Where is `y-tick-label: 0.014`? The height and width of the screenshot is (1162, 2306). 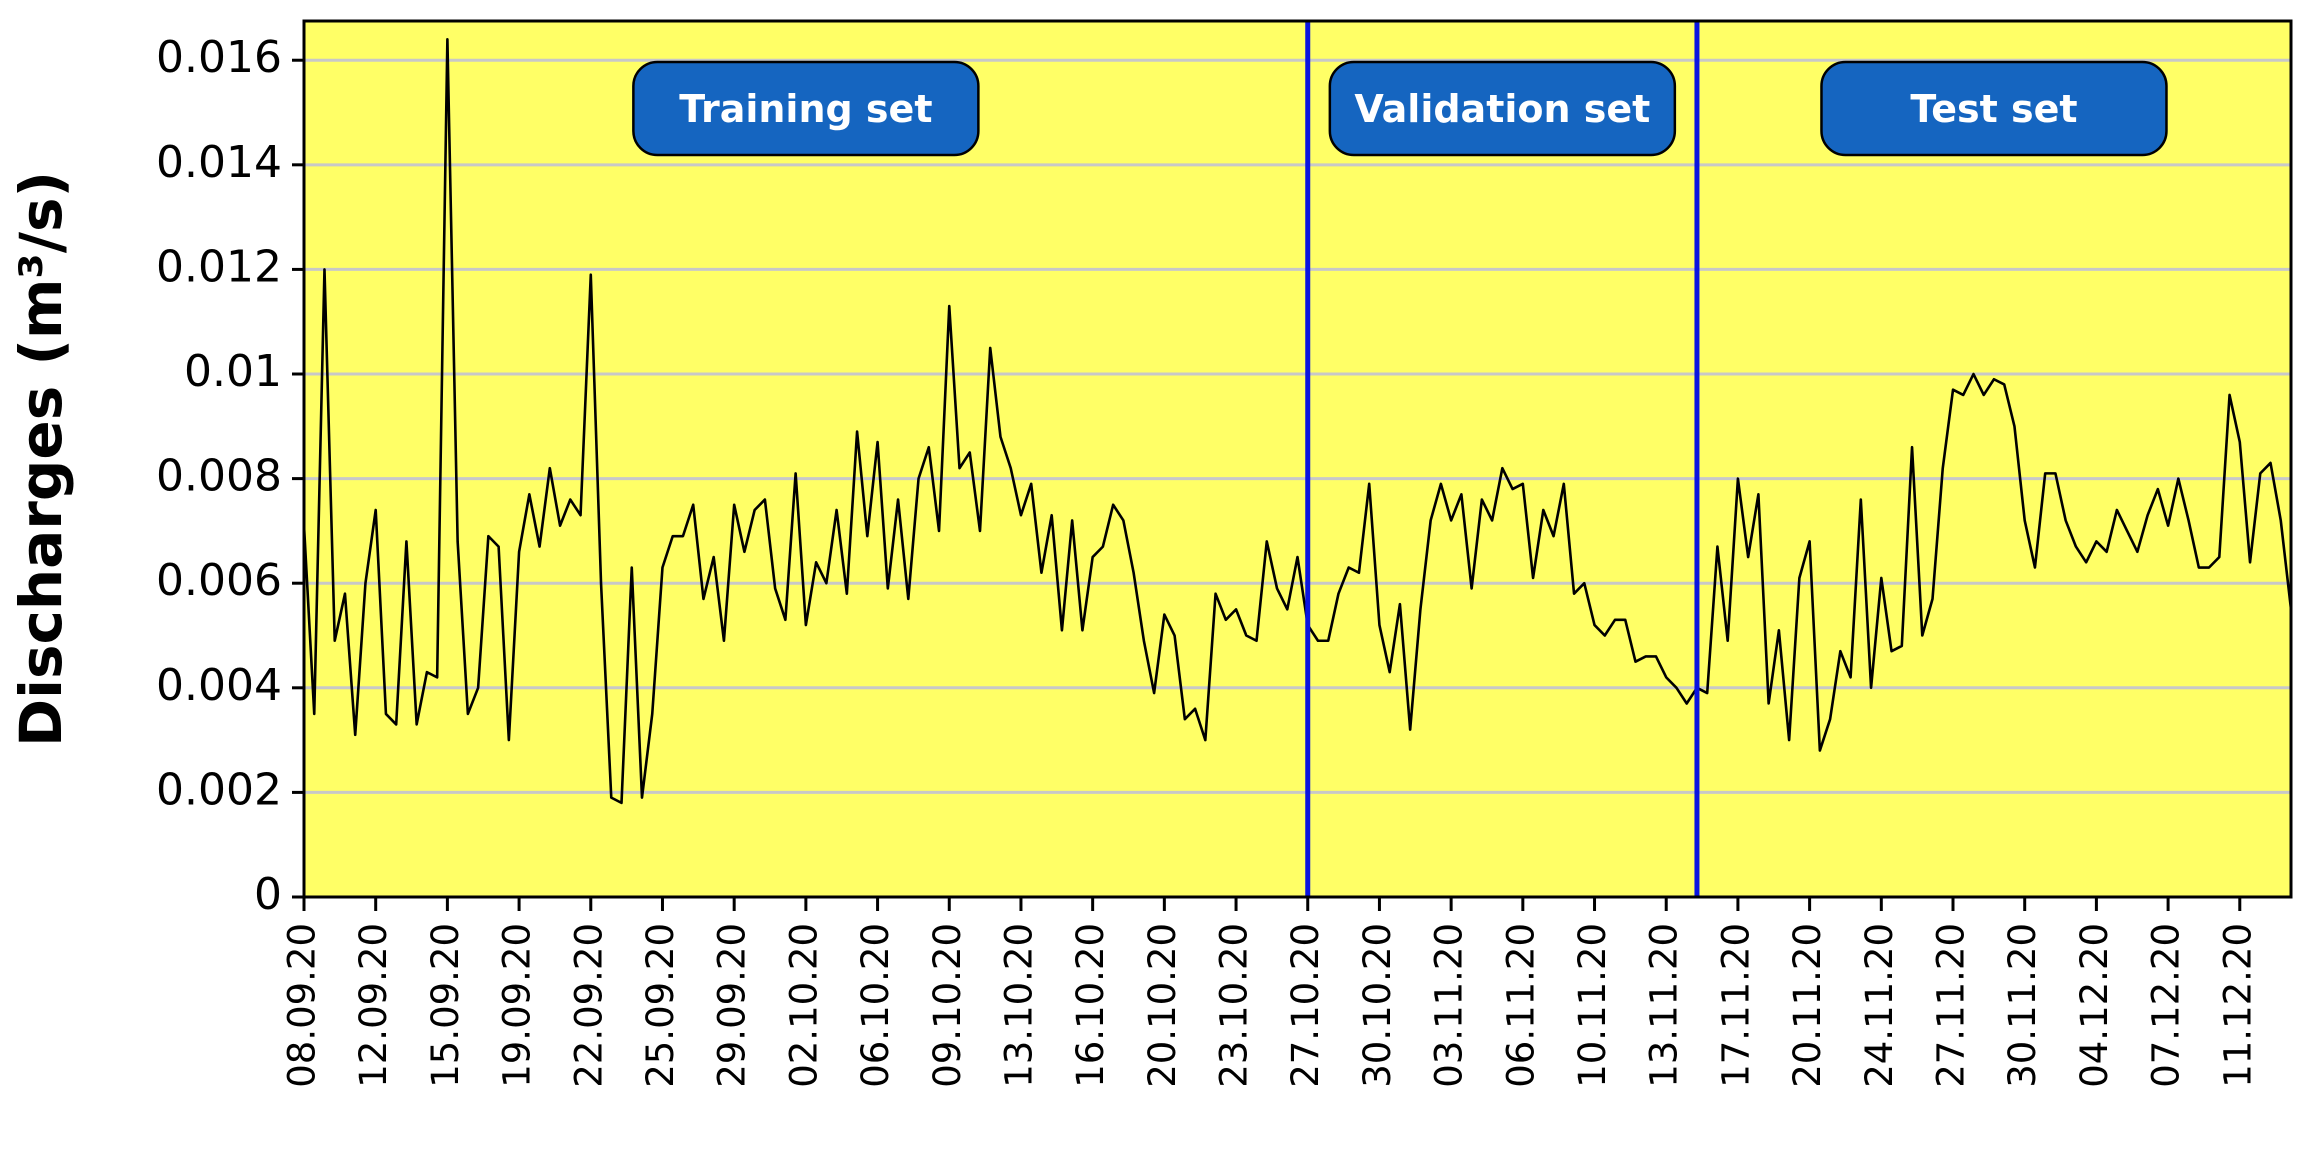
y-tick-label: 0.014 is located at coordinates (219, 162).